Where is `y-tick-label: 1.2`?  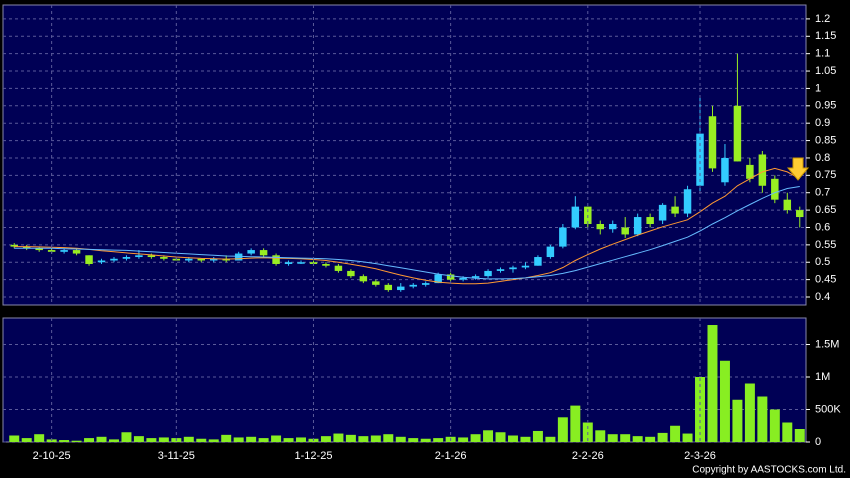 y-tick-label: 1.2 is located at coordinates (822, 19).